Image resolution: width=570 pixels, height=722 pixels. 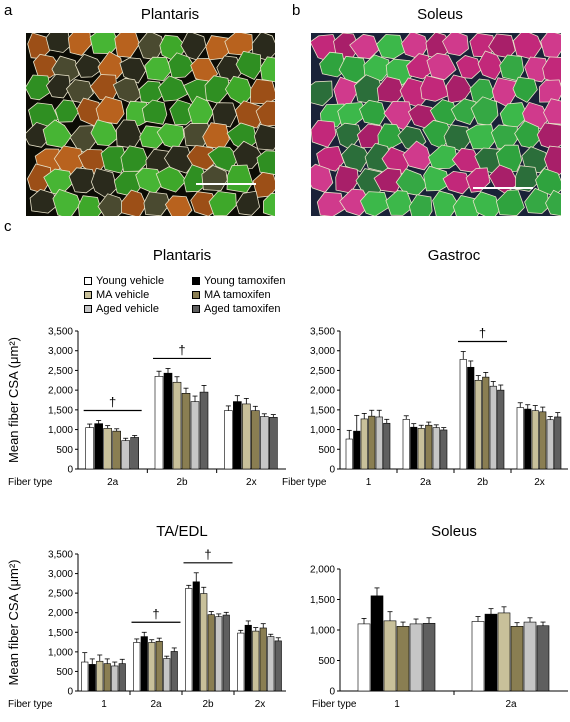 I want to click on y-tick-label: 2,500, so click(x=322, y=371).